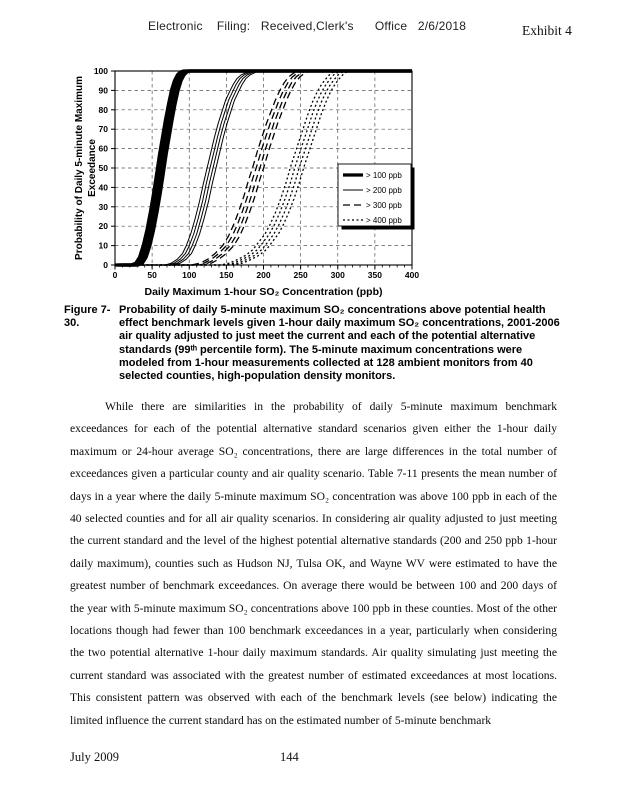 Image resolution: width=618 pixels, height=800 pixels. What do you see at coordinates (104, 110) in the screenshot?
I see `svg-text: 80` at bounding box center [104, 110].